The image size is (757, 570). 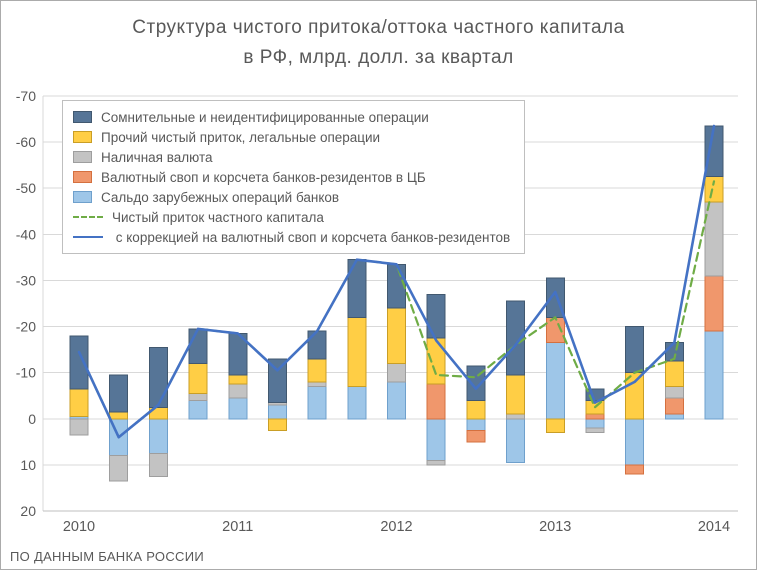 What do you see at coordinates (88, 217) in the screenshot?
I see `legend-swatch-net-line` at bounding box center [88, 217].